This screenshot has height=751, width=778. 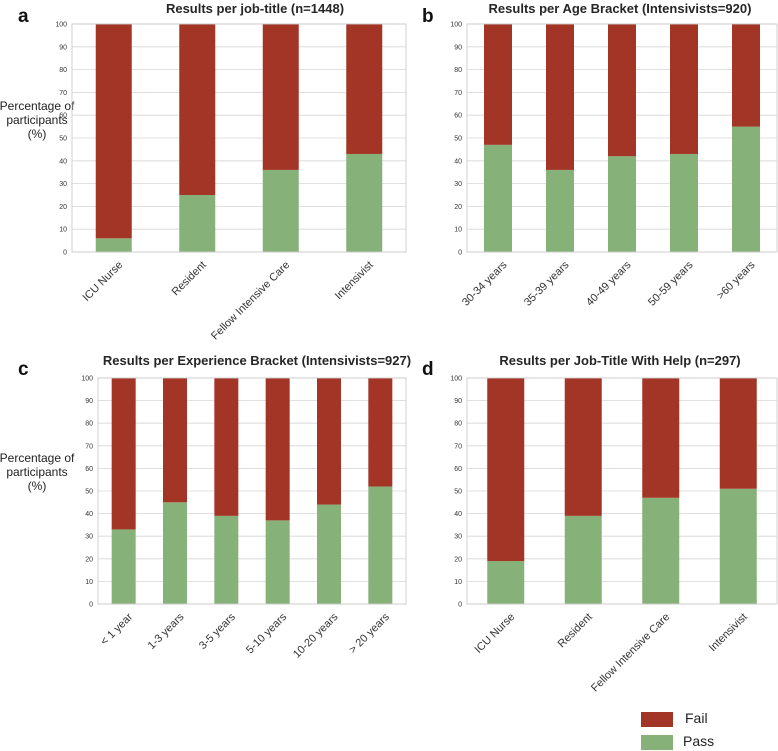 What do you see at coordinates (37, 458) in the screenshot?
I see `panel-c-ylabel-line1: Percentage of` at bounding box center [37, 458].